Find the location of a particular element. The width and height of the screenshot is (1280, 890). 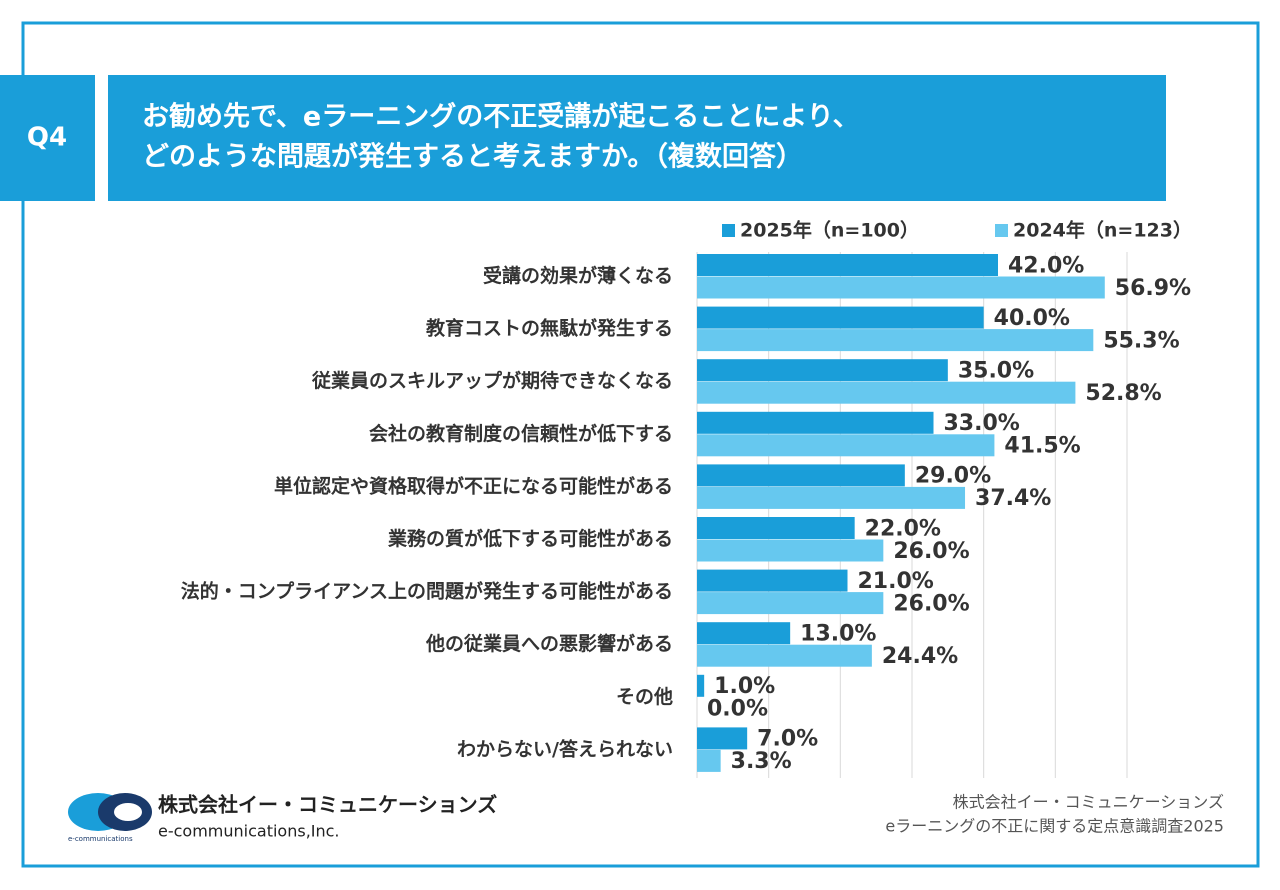

category-label: 教育コストの無駄が発生する is located at coordinates (549, 328).